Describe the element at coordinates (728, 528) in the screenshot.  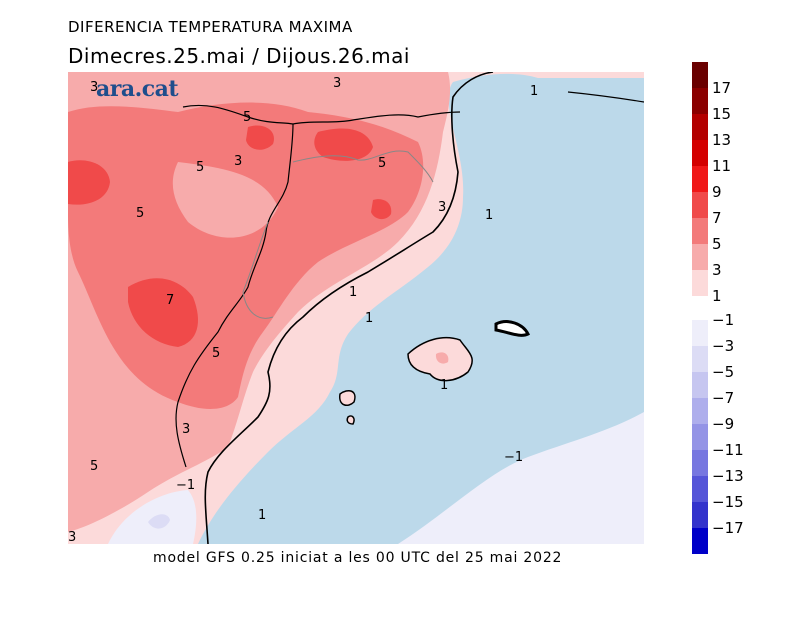
I see `colorbar-tick-label: −17` at that location.